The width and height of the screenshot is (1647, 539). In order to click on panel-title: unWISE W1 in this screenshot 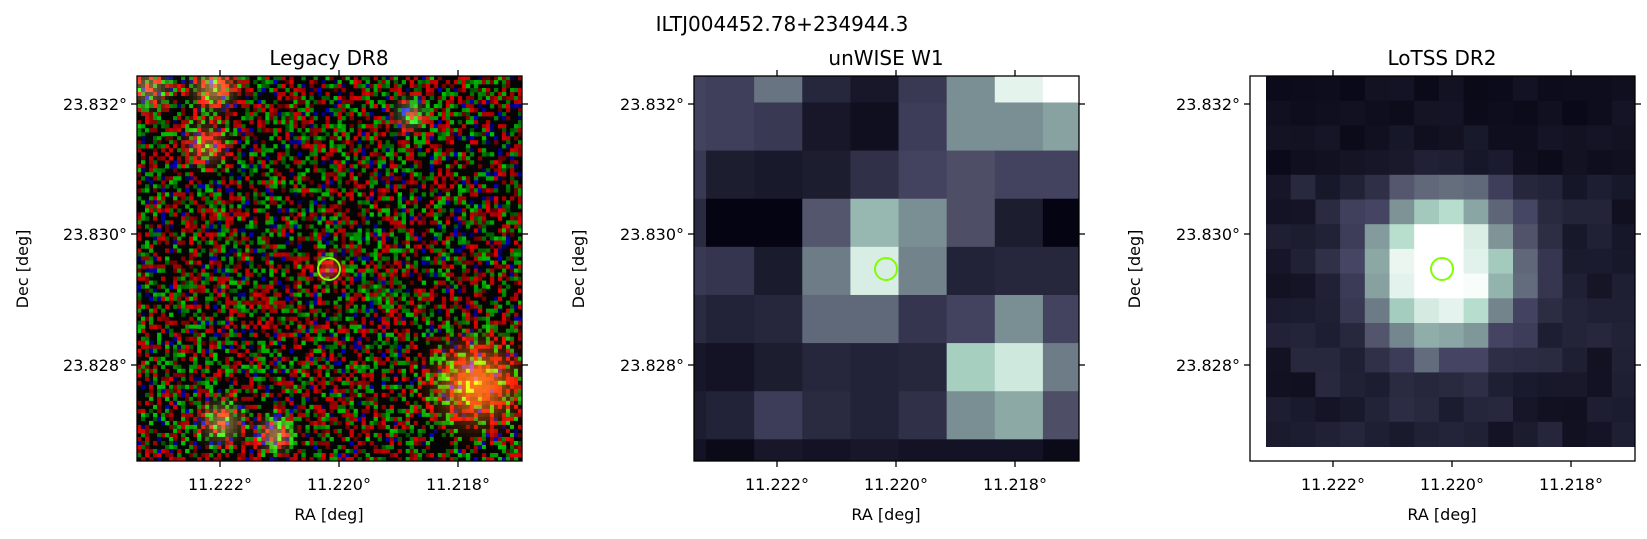, I will do `click(885, 58)`.